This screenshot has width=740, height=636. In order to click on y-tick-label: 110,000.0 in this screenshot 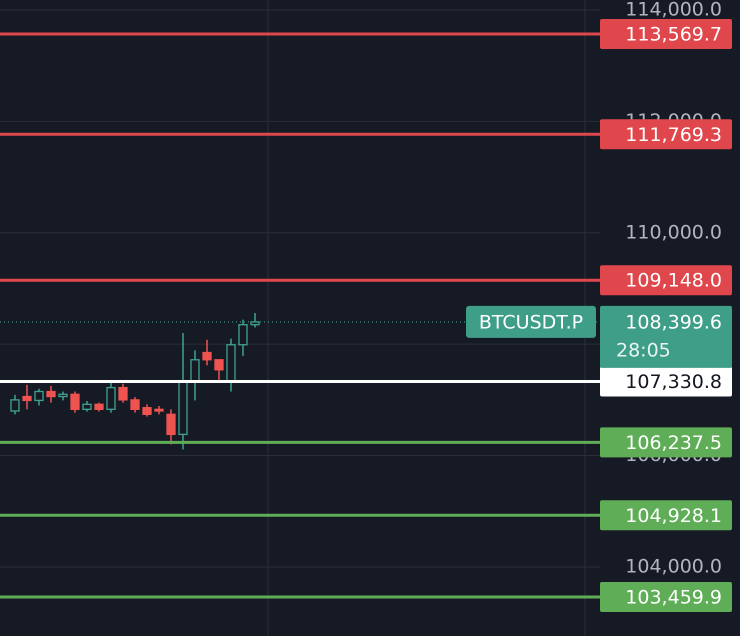, I will do `click(673, 232)`.